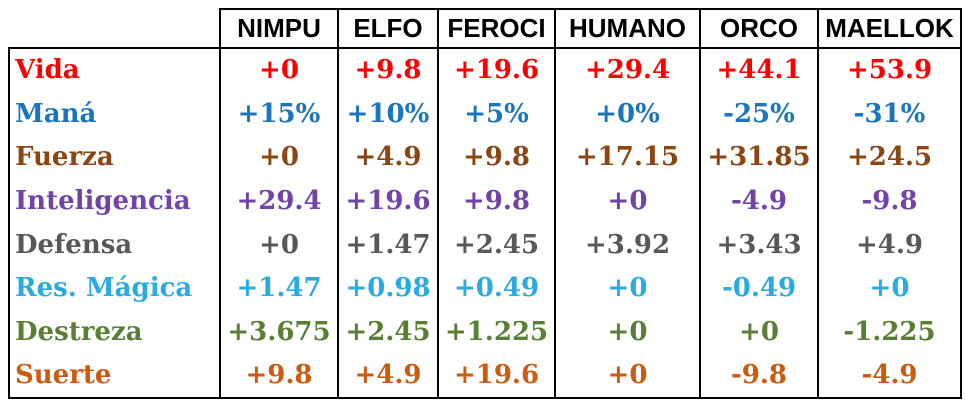  I want to click on value-cell: +10%, so click(388, 113).